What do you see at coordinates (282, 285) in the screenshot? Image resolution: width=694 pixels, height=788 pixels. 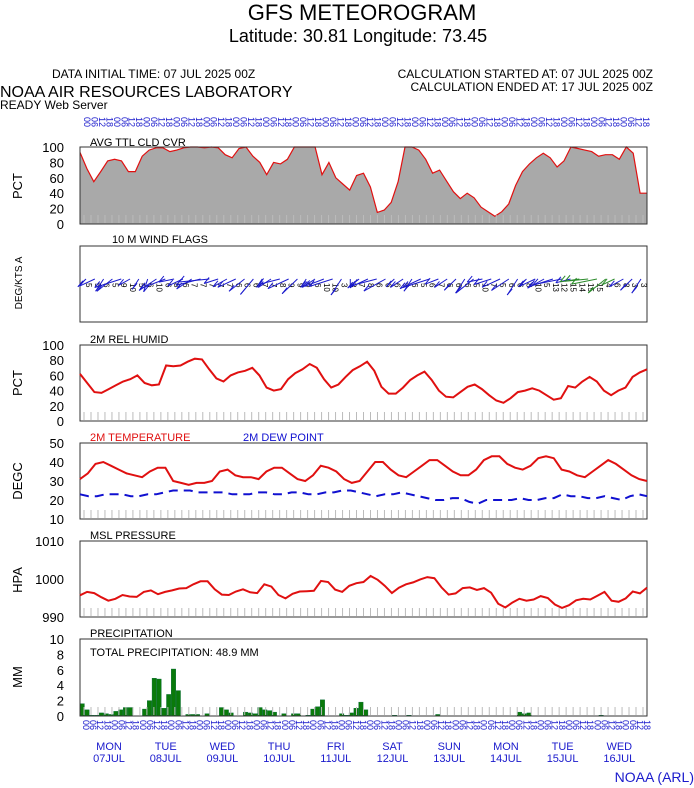 I see `wind-speed-label: 8` at bounding box center [282, 285].